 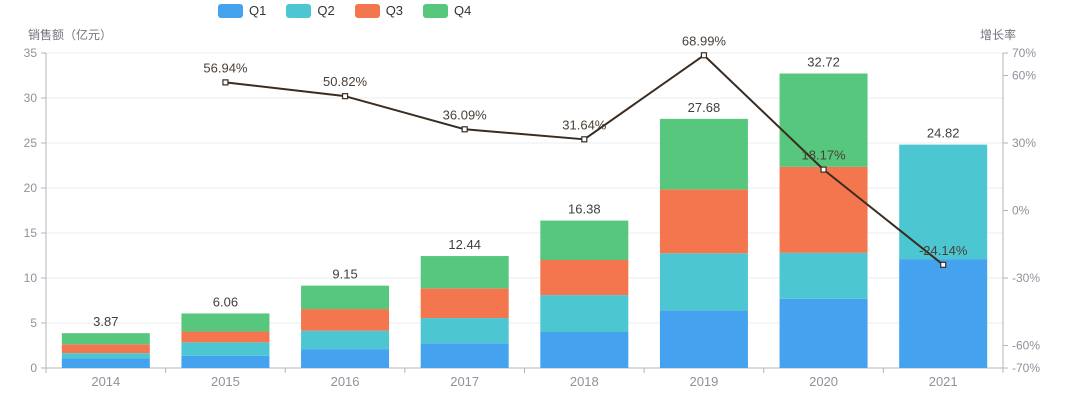 What do you see at coordinates (464, 244) in the screenshot?
I see `bar-total-label: 12.44` at bounding box center [464, 244].